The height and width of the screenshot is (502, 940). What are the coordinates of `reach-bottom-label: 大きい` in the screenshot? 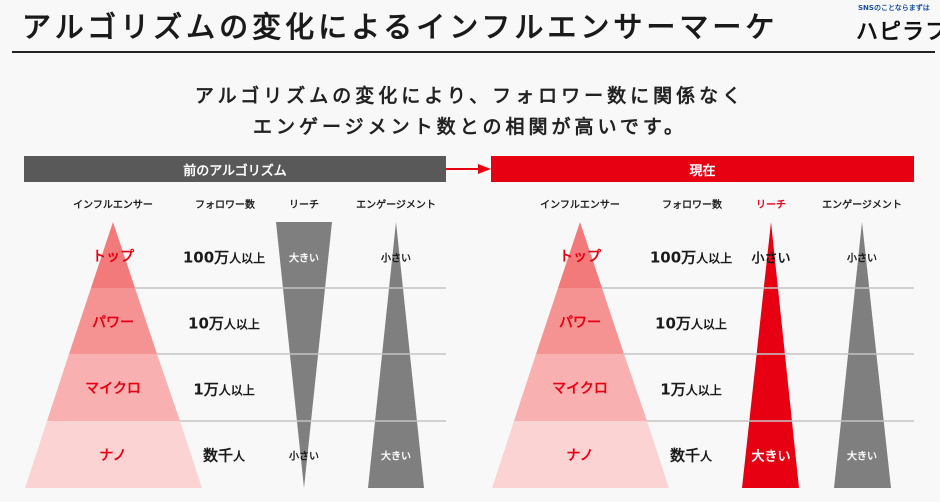 It's located at (771, 457).